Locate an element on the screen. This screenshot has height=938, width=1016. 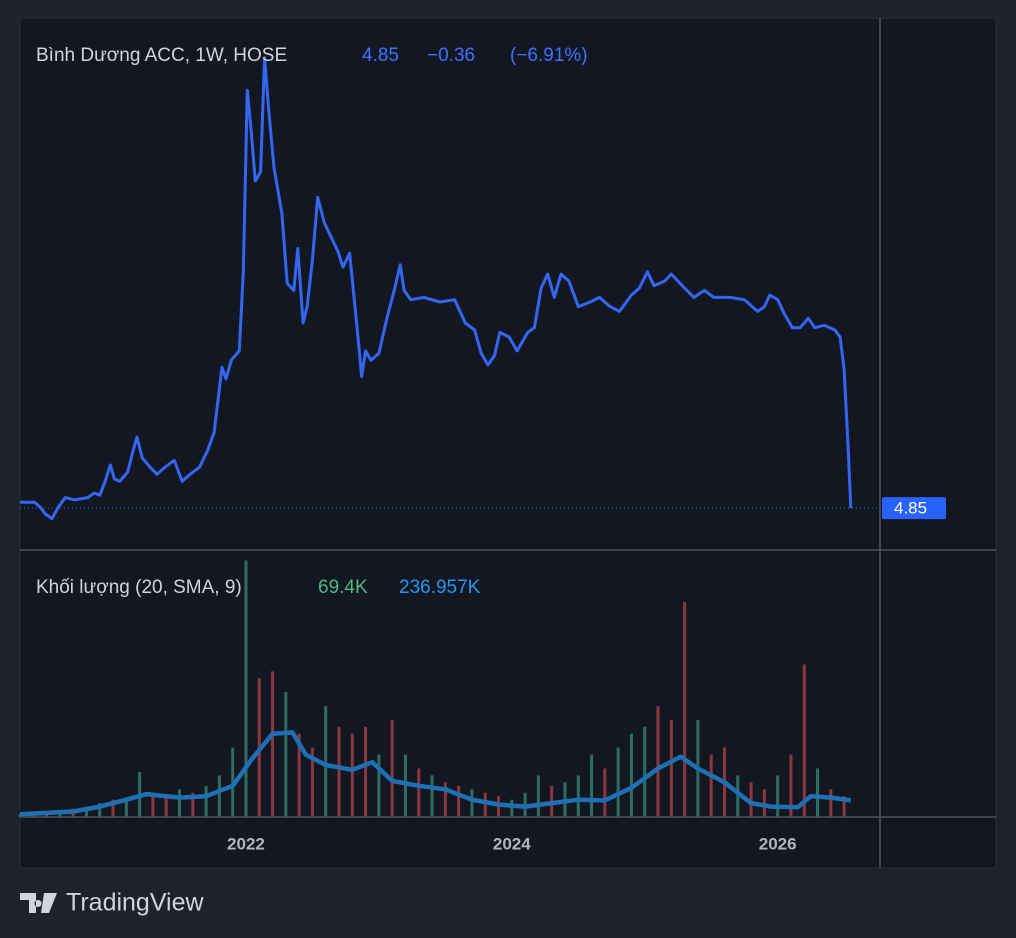
volume-title: Khối lượng (20, SMA, 9) is located at coordinates (139, 587).